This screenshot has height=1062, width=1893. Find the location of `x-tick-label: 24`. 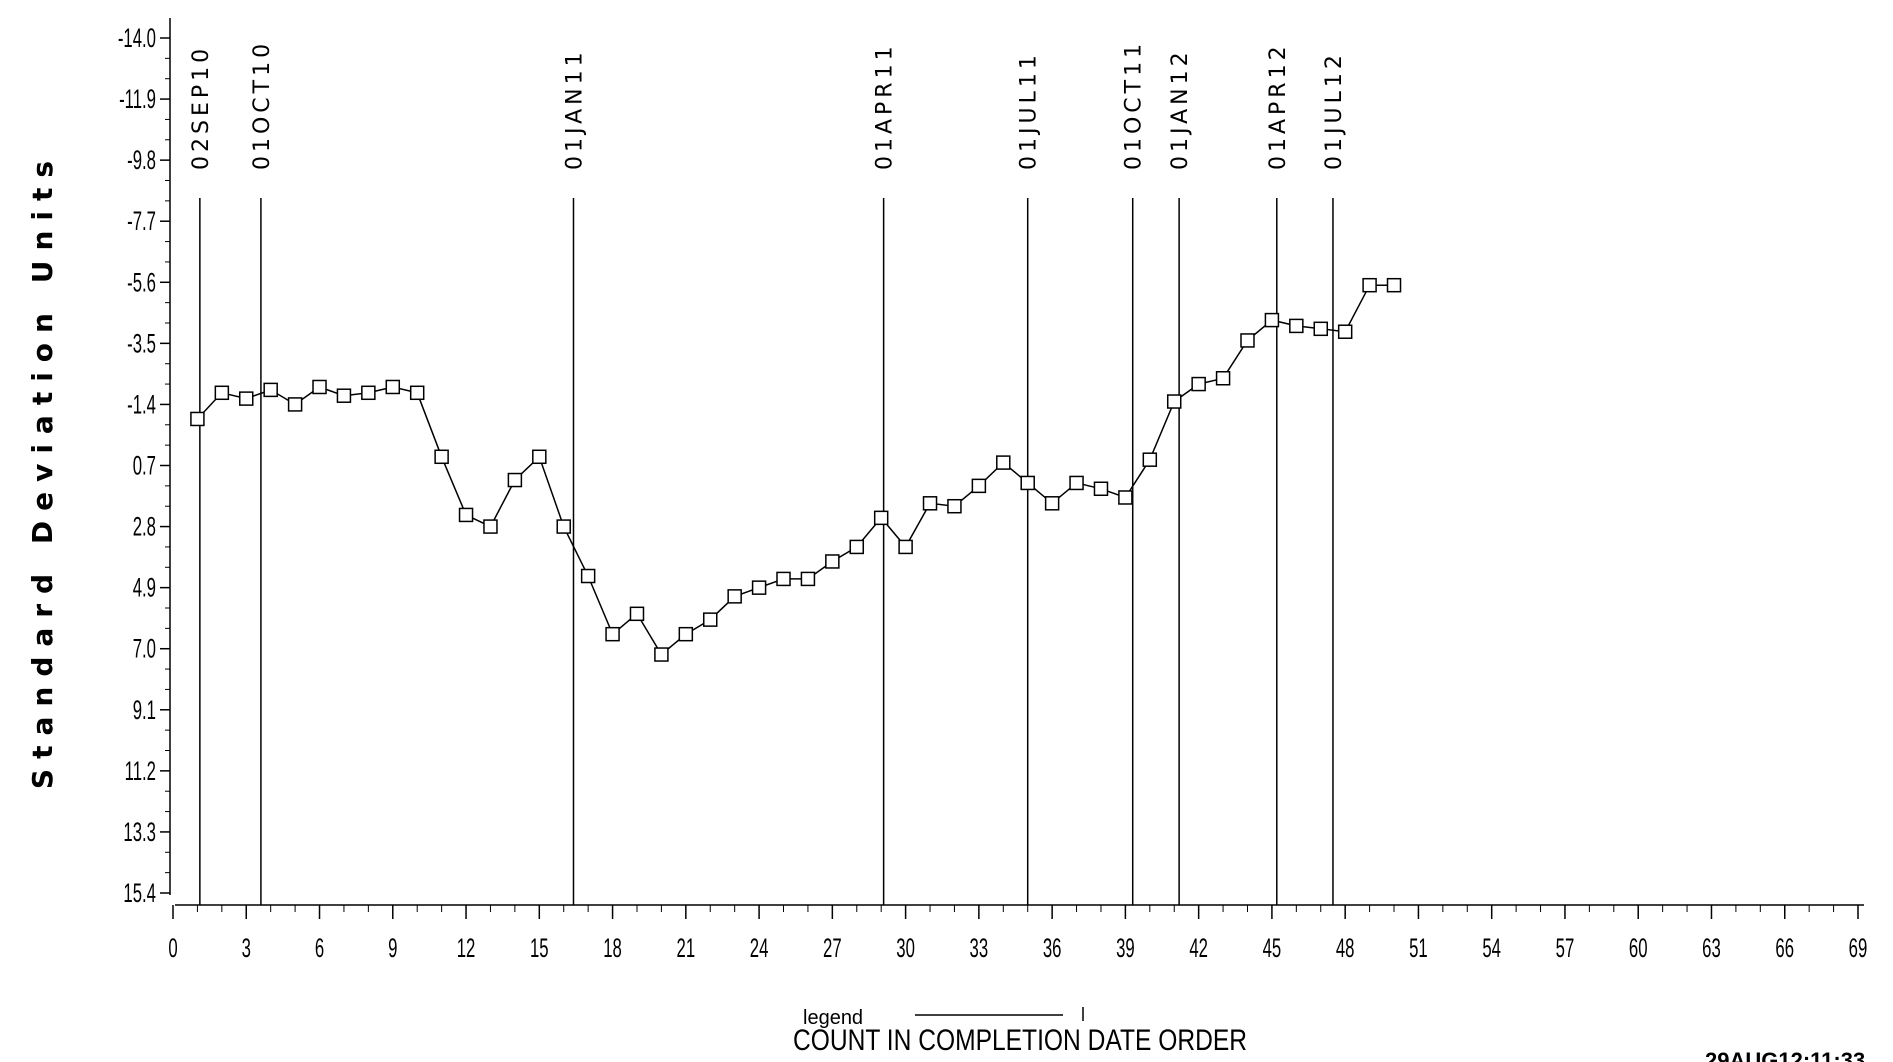

x-tick-label: 24 is located at coordinates (759, 948).